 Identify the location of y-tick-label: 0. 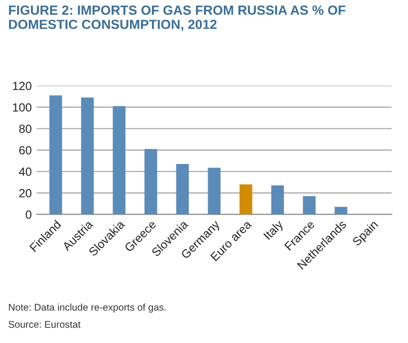
(29, 214).